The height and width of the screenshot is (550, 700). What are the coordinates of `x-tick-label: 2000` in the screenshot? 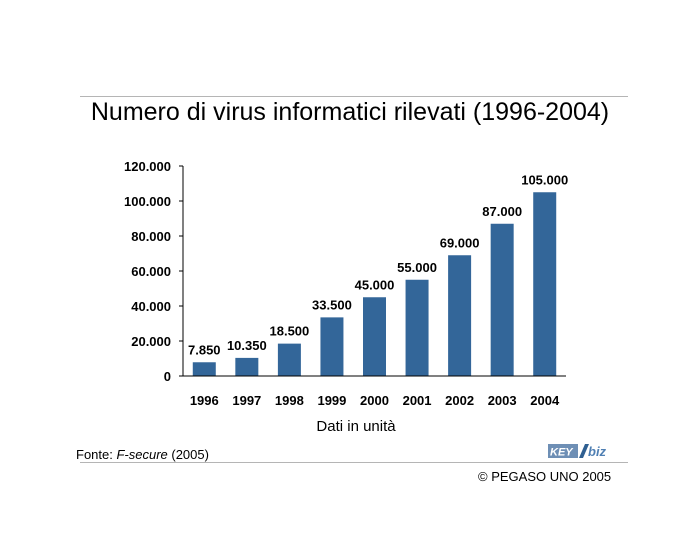 It's located at (374, 400).